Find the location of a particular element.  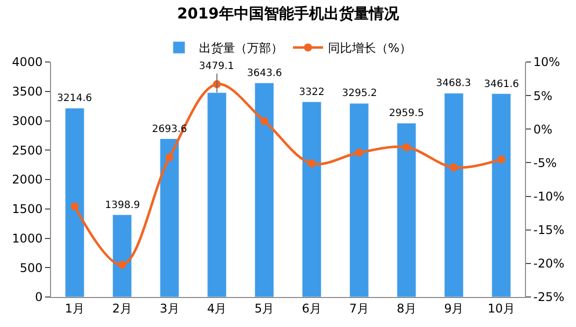

y-tick-label: 500 is located at coordinates (31, 267).